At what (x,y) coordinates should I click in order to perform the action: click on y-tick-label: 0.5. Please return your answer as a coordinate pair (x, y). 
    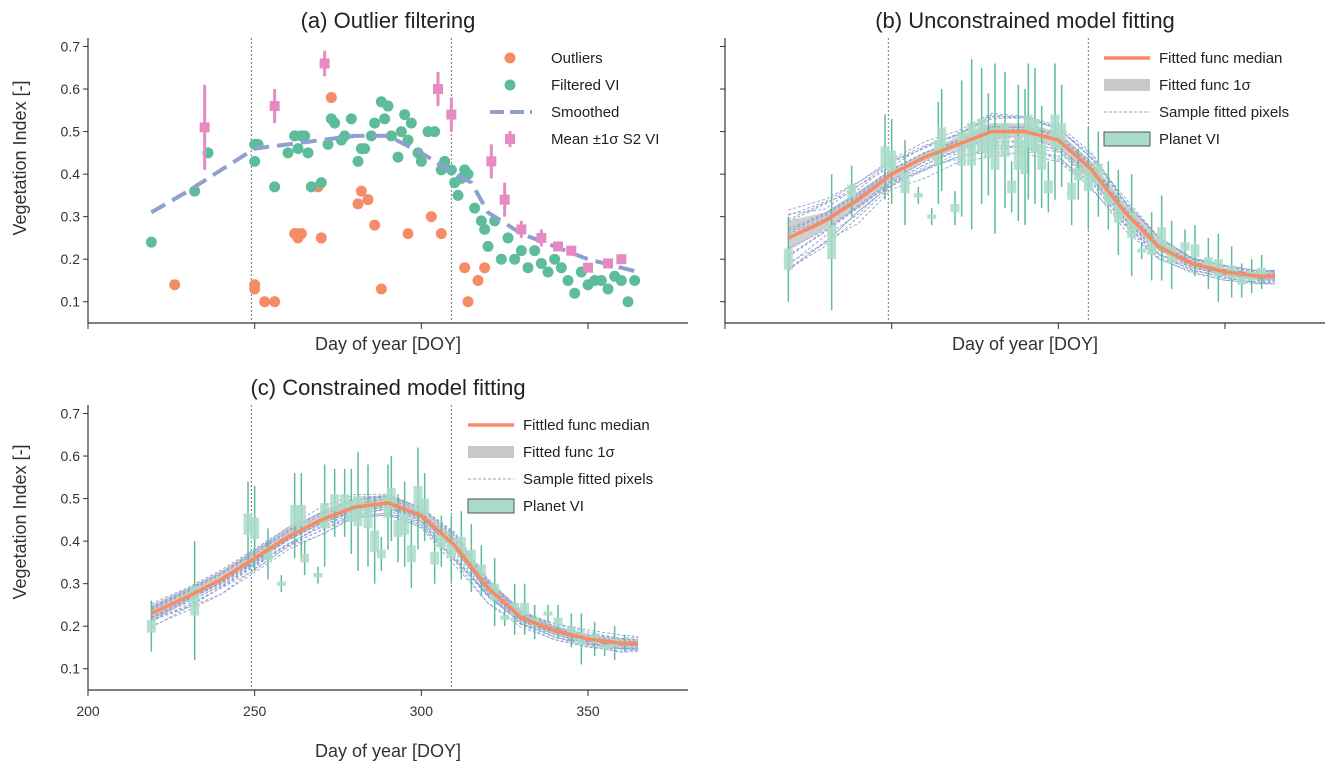
    Looking at the image, I should click on (71, 499).